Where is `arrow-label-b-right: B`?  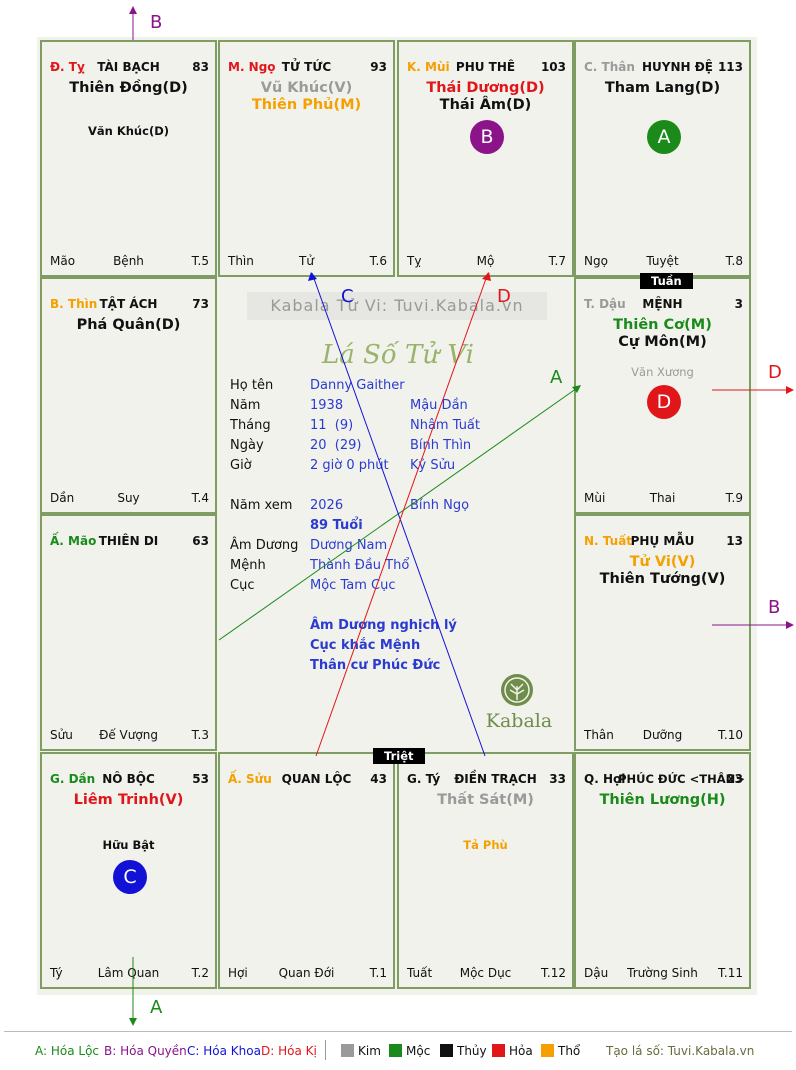 arrow-label-b-right: B is located at coordinates (774, 607).